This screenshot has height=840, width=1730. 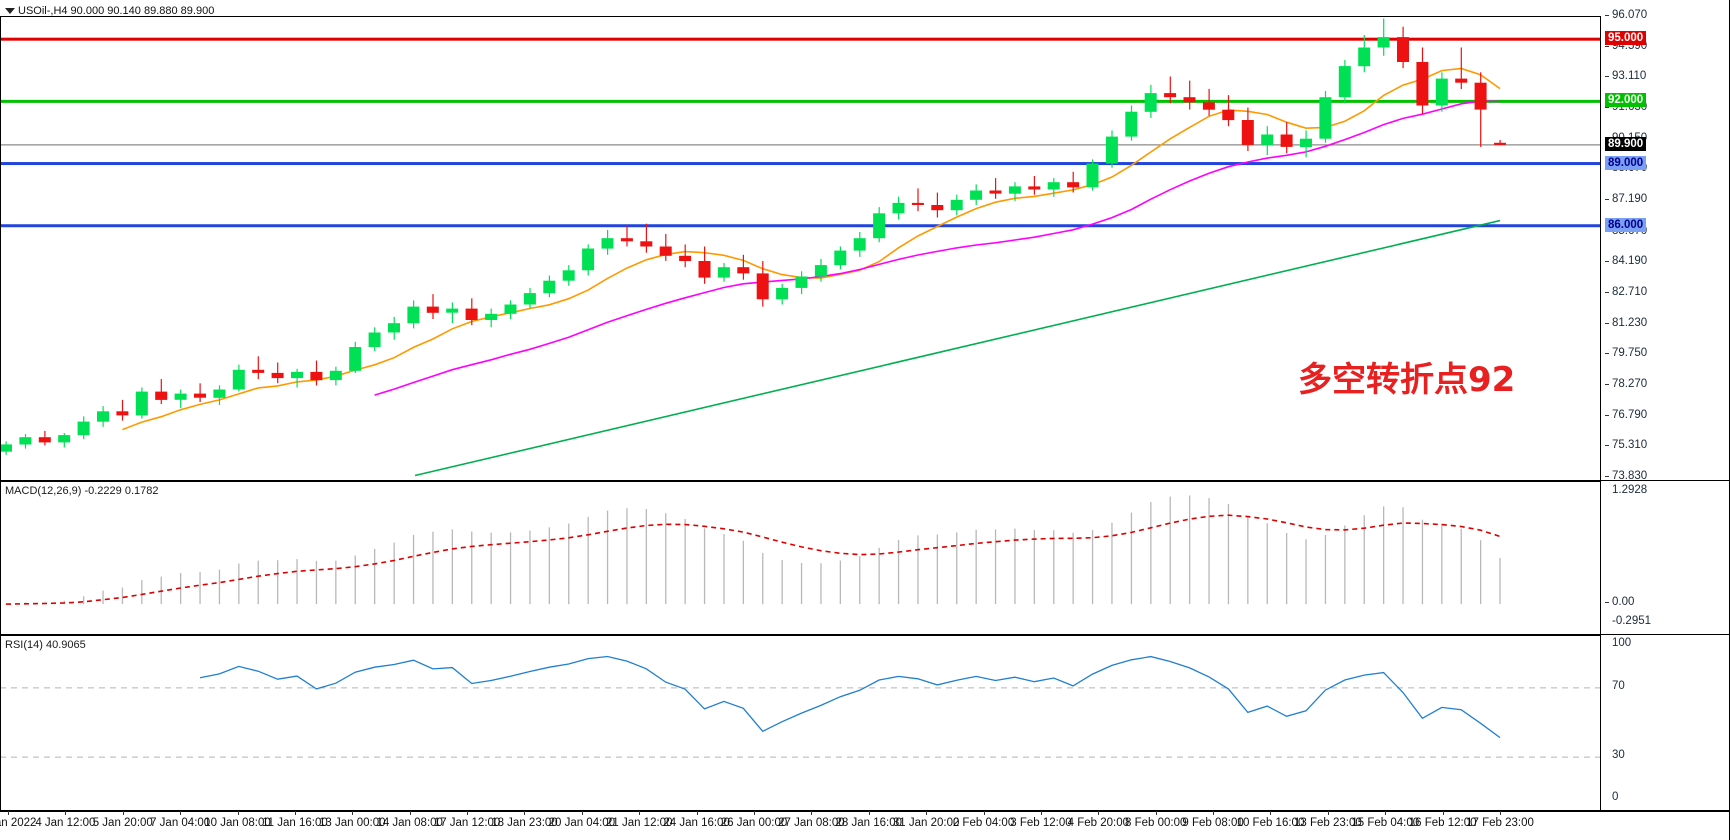 What do you see at coordinates (1665, 557) in the screenshot?
I see `macd-axis: 1.2928 0.00 -0.2951` at bounding box center [1665, 557].